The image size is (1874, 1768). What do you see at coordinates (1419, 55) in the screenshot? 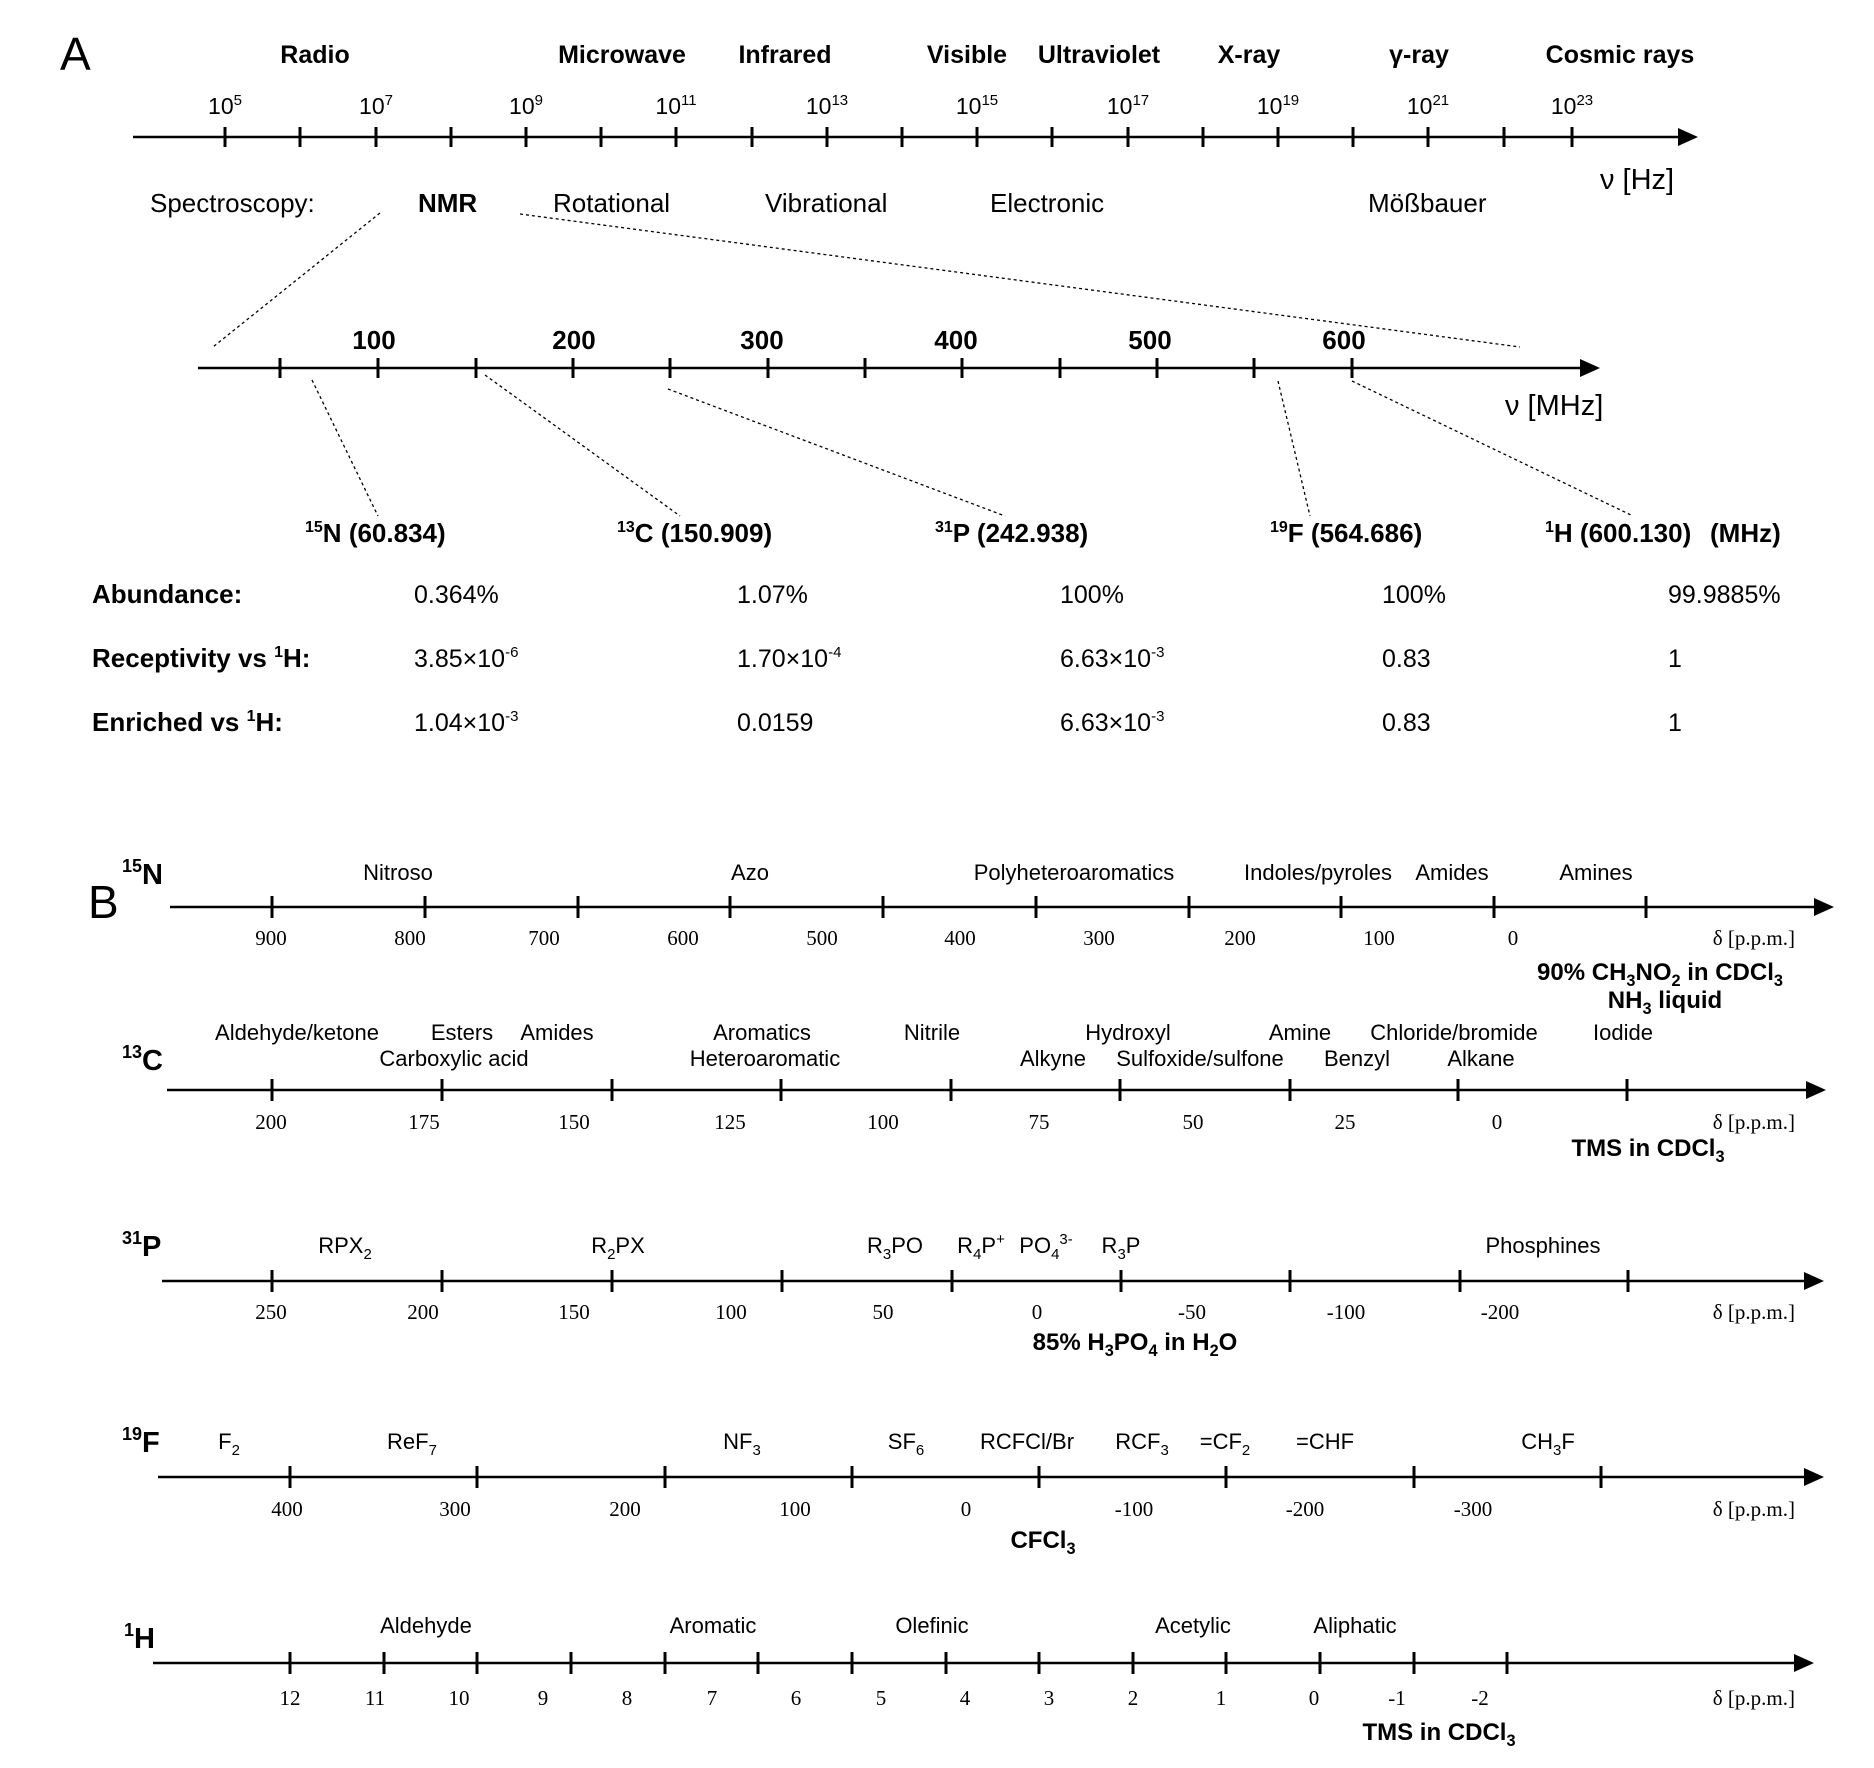
I see `region-gamma-ray: γ-ray` at bounding box center [1419, 55].